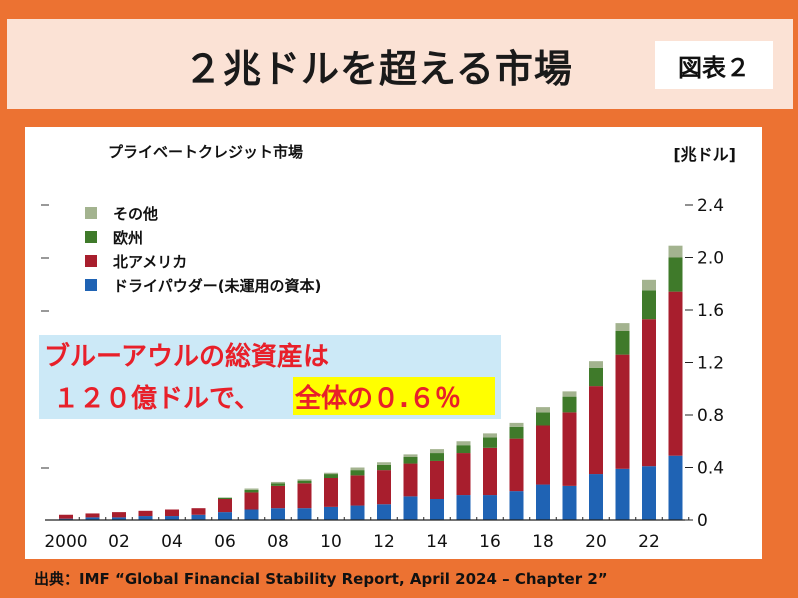 The image size is (798, 598). What do you see at coordinates (135, 214) in the screenshot?
I see `legend-label-0: その他` at bounding box center [135, 214].